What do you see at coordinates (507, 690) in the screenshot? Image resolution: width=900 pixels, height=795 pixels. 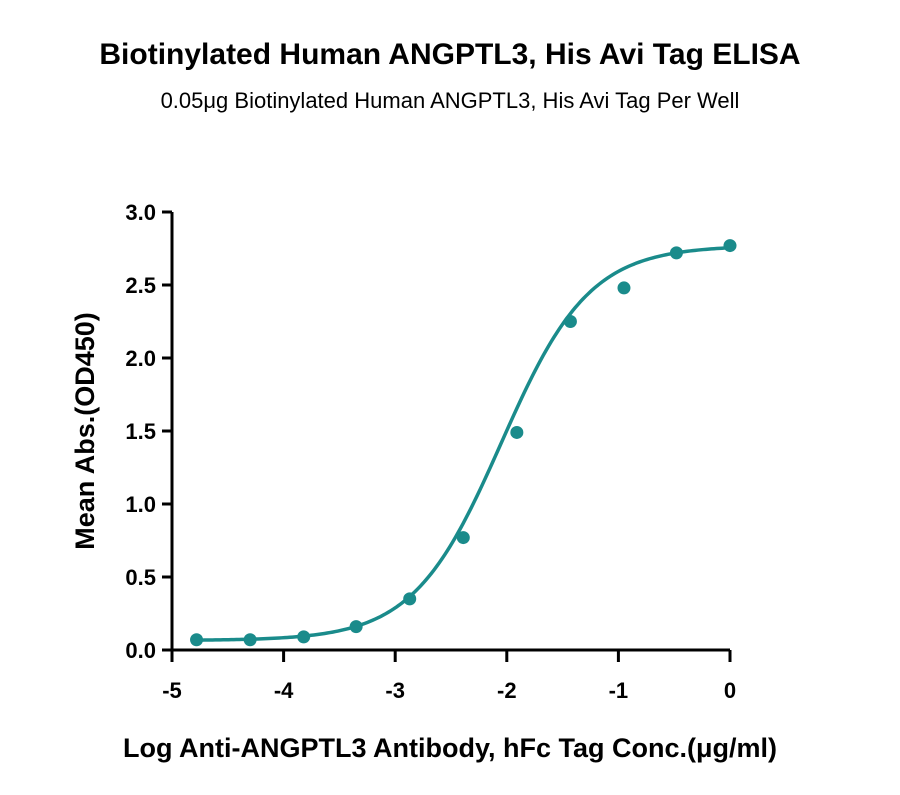 I see `x-tick-label: -2` at bounding box center [507, 690].